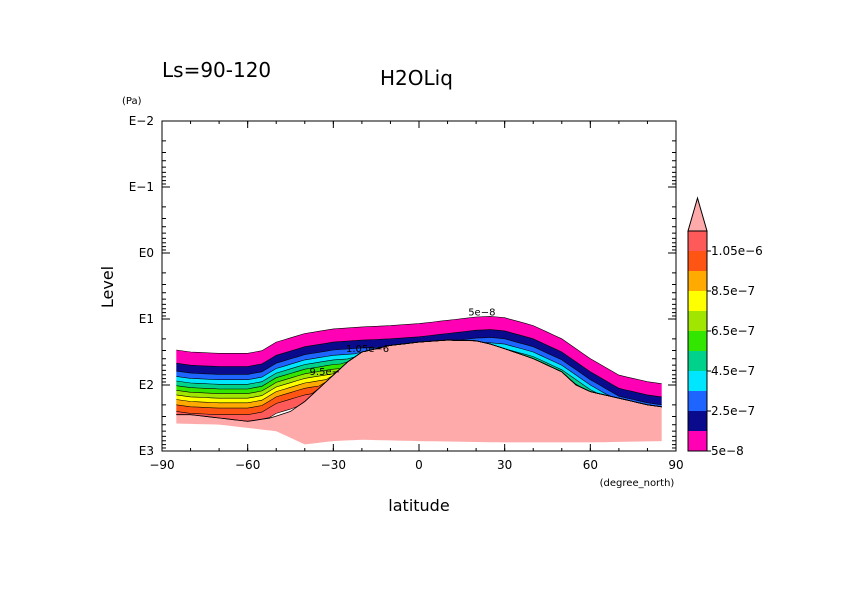  What do you see at coordinates (675, 465) in the screenshot?
I see `x-tick-label: 90` at bounding box center [675, 465].